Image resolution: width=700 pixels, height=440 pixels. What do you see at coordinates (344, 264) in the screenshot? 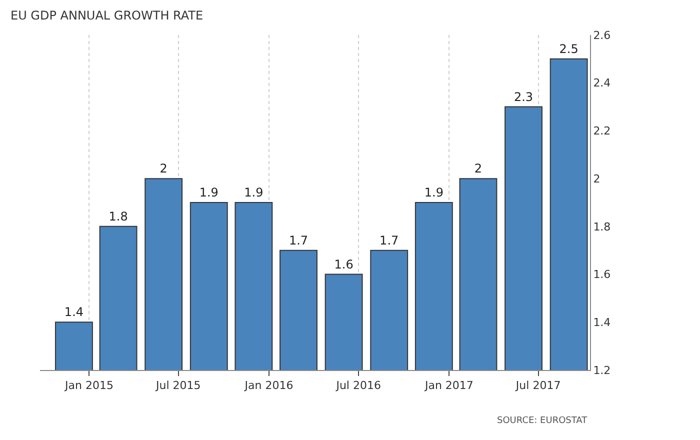
I see `data-label: 1.6` at bounding box center [344, 264].